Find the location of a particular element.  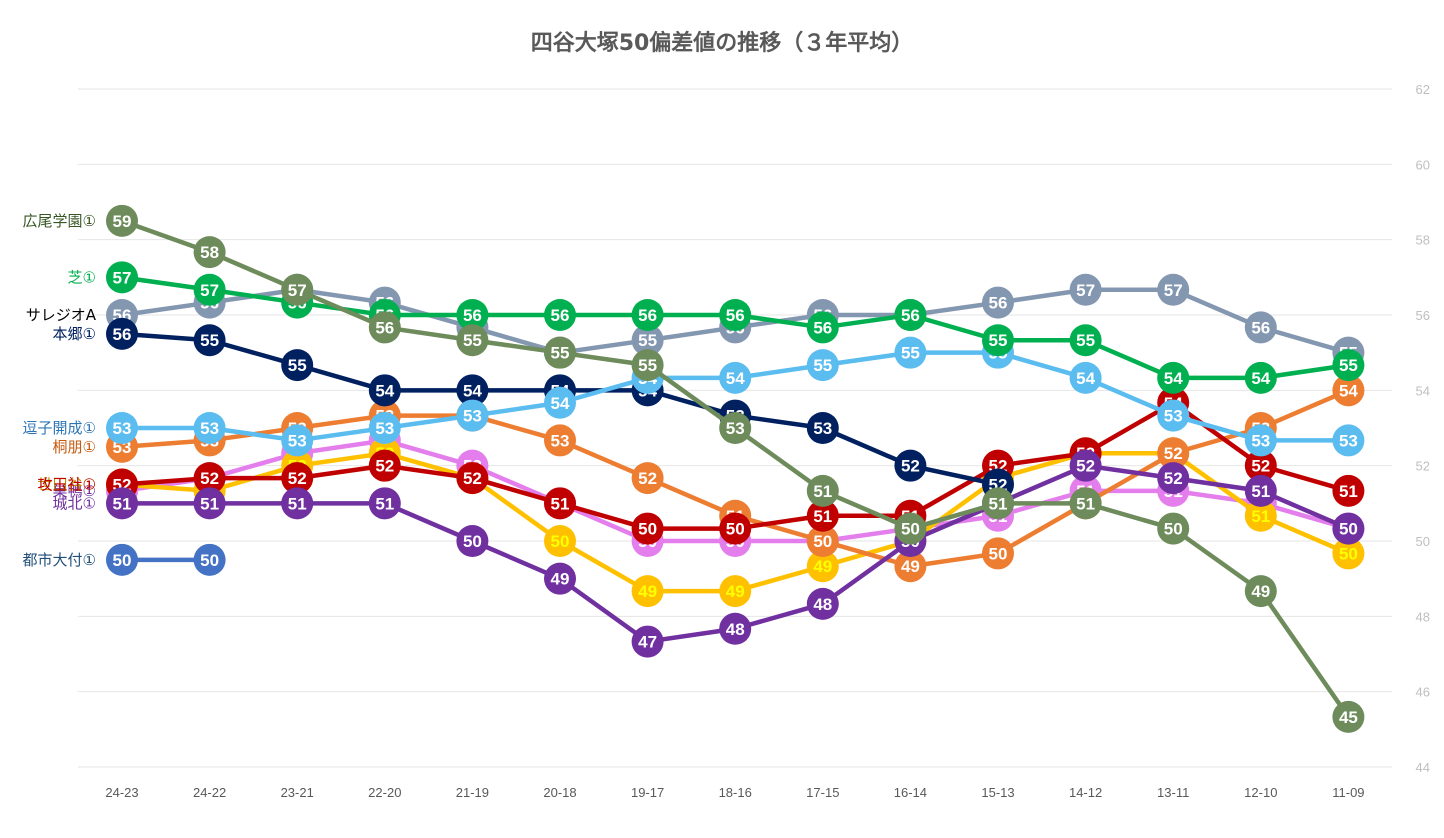

x-tick-label: 17-15 is located at coordinates (822, 792).